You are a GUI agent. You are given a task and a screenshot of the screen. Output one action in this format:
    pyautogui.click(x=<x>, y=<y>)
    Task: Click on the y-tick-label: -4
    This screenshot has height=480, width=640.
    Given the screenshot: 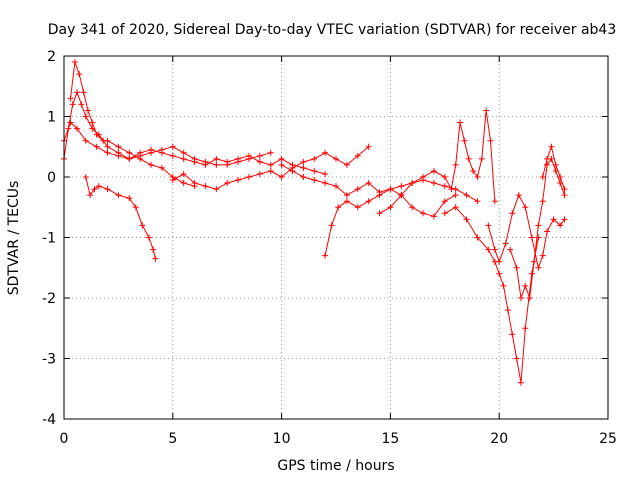 What is the action you would take?
    pyautogui.click(x=49, y=420)
    